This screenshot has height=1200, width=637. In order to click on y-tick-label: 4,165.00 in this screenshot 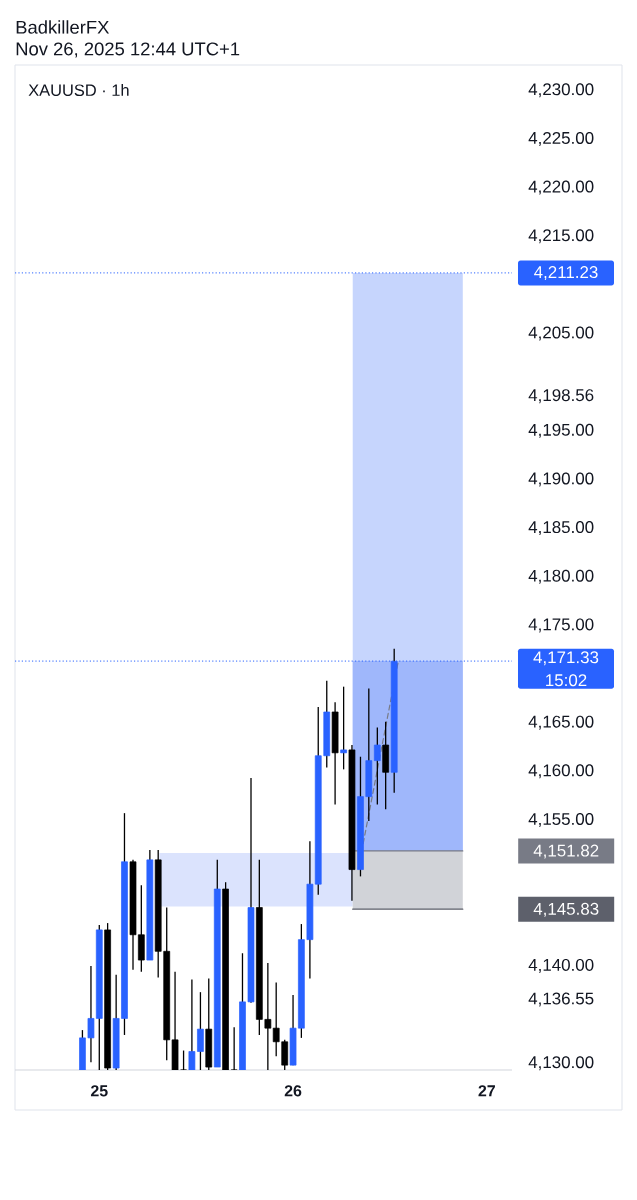, I will do `click(561, 722)`.